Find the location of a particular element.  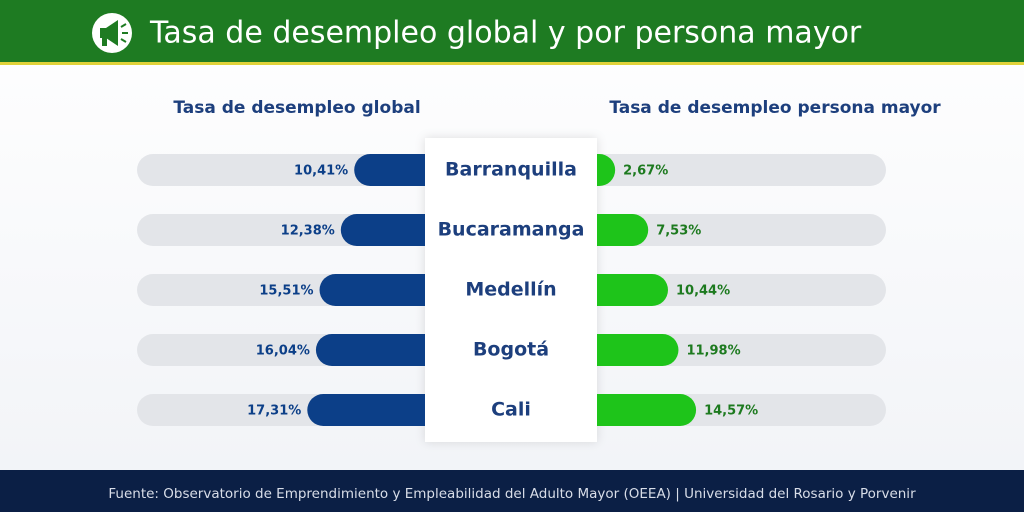

category-label: Medellín is located at coordinates (510, 290).